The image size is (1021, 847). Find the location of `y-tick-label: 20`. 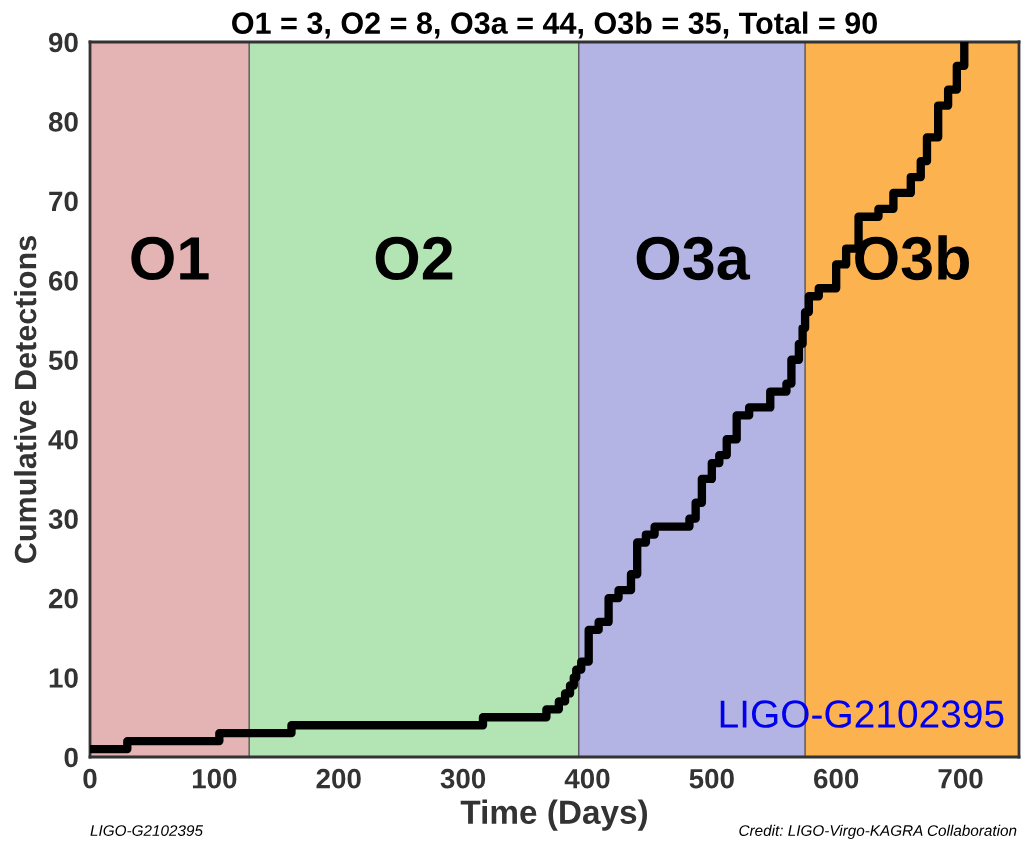

y-tick-label: 20 is located at coordinates (63, 598).